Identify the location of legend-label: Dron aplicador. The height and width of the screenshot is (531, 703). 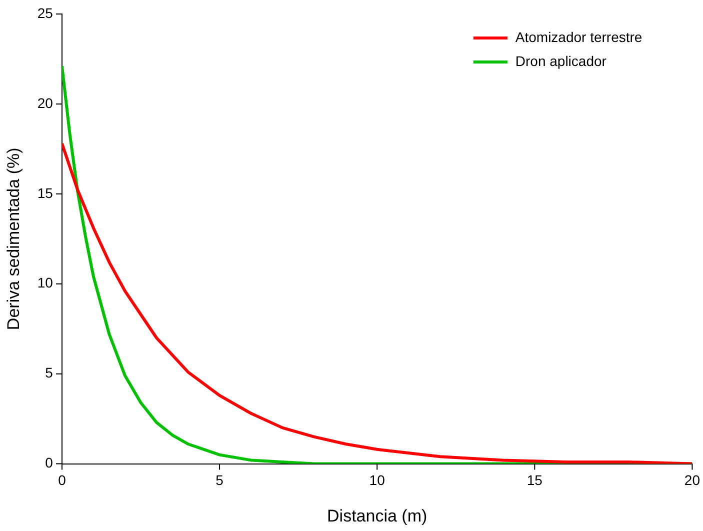
(561, 60).